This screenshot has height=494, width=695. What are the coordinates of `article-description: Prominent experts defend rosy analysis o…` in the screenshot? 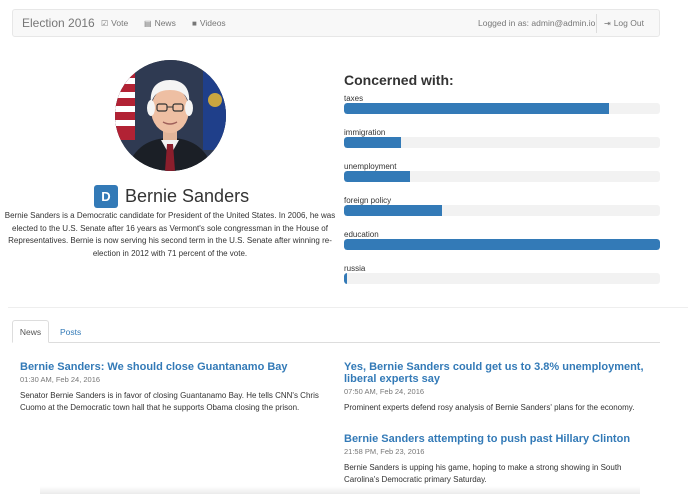 It's located at (489, 407).